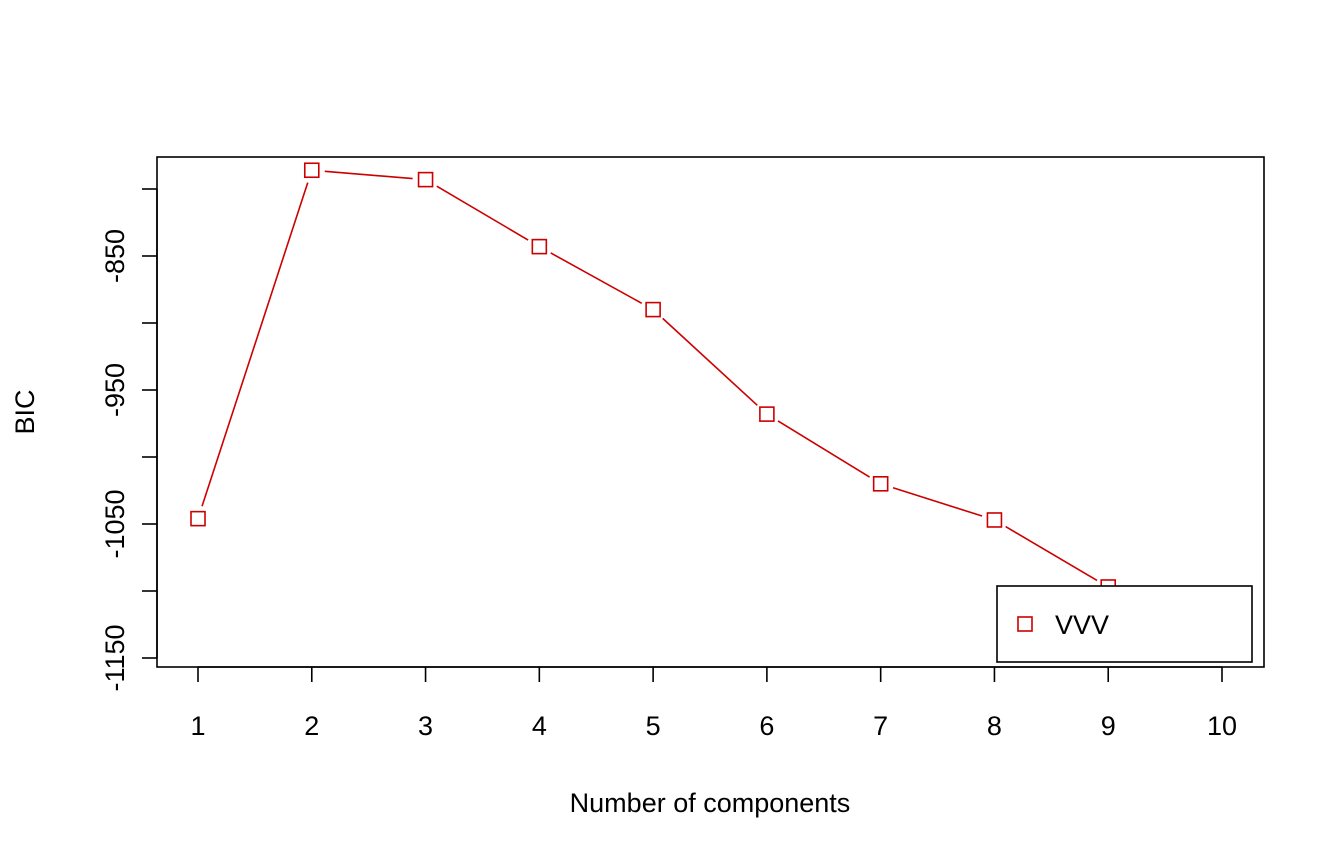 The width and height of the screenshot is (1344, 864). I want to click on x-tick-label: 7, so click(880, 726).